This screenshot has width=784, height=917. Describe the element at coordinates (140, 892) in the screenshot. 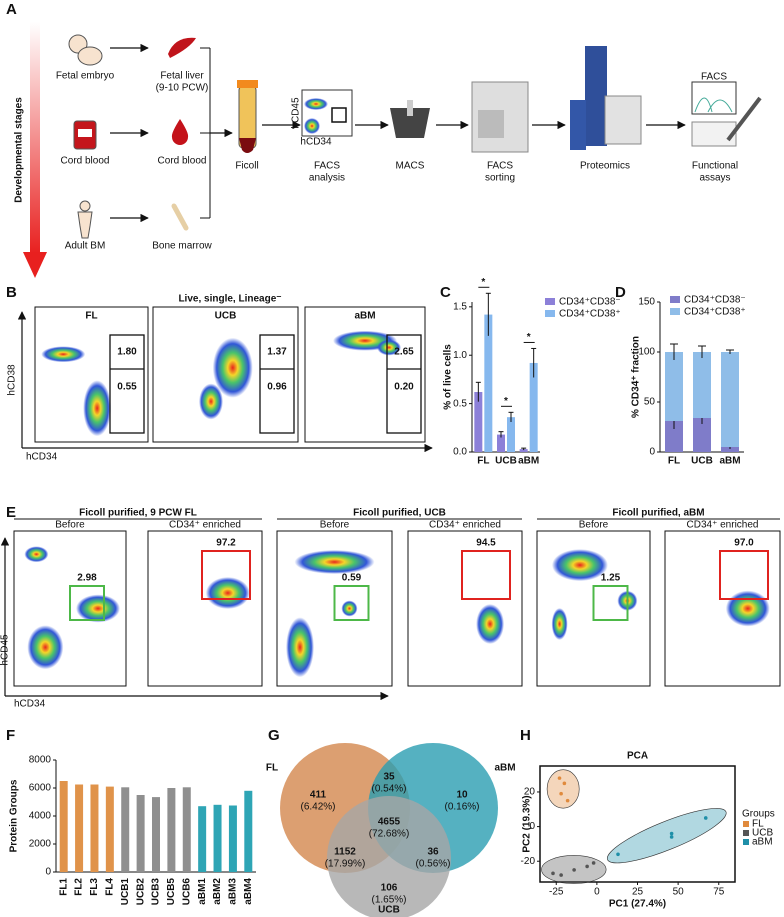

I see `x-tick-label: UCB2` at that location.